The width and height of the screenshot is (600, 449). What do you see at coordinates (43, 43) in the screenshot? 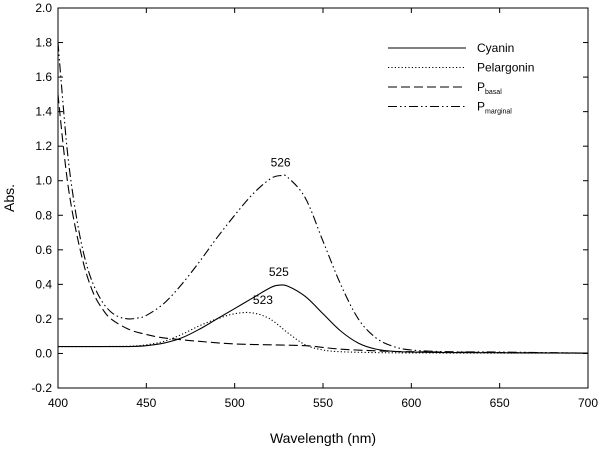
I see `y-tick-label: 1.8` at bounding box center [43, 43].